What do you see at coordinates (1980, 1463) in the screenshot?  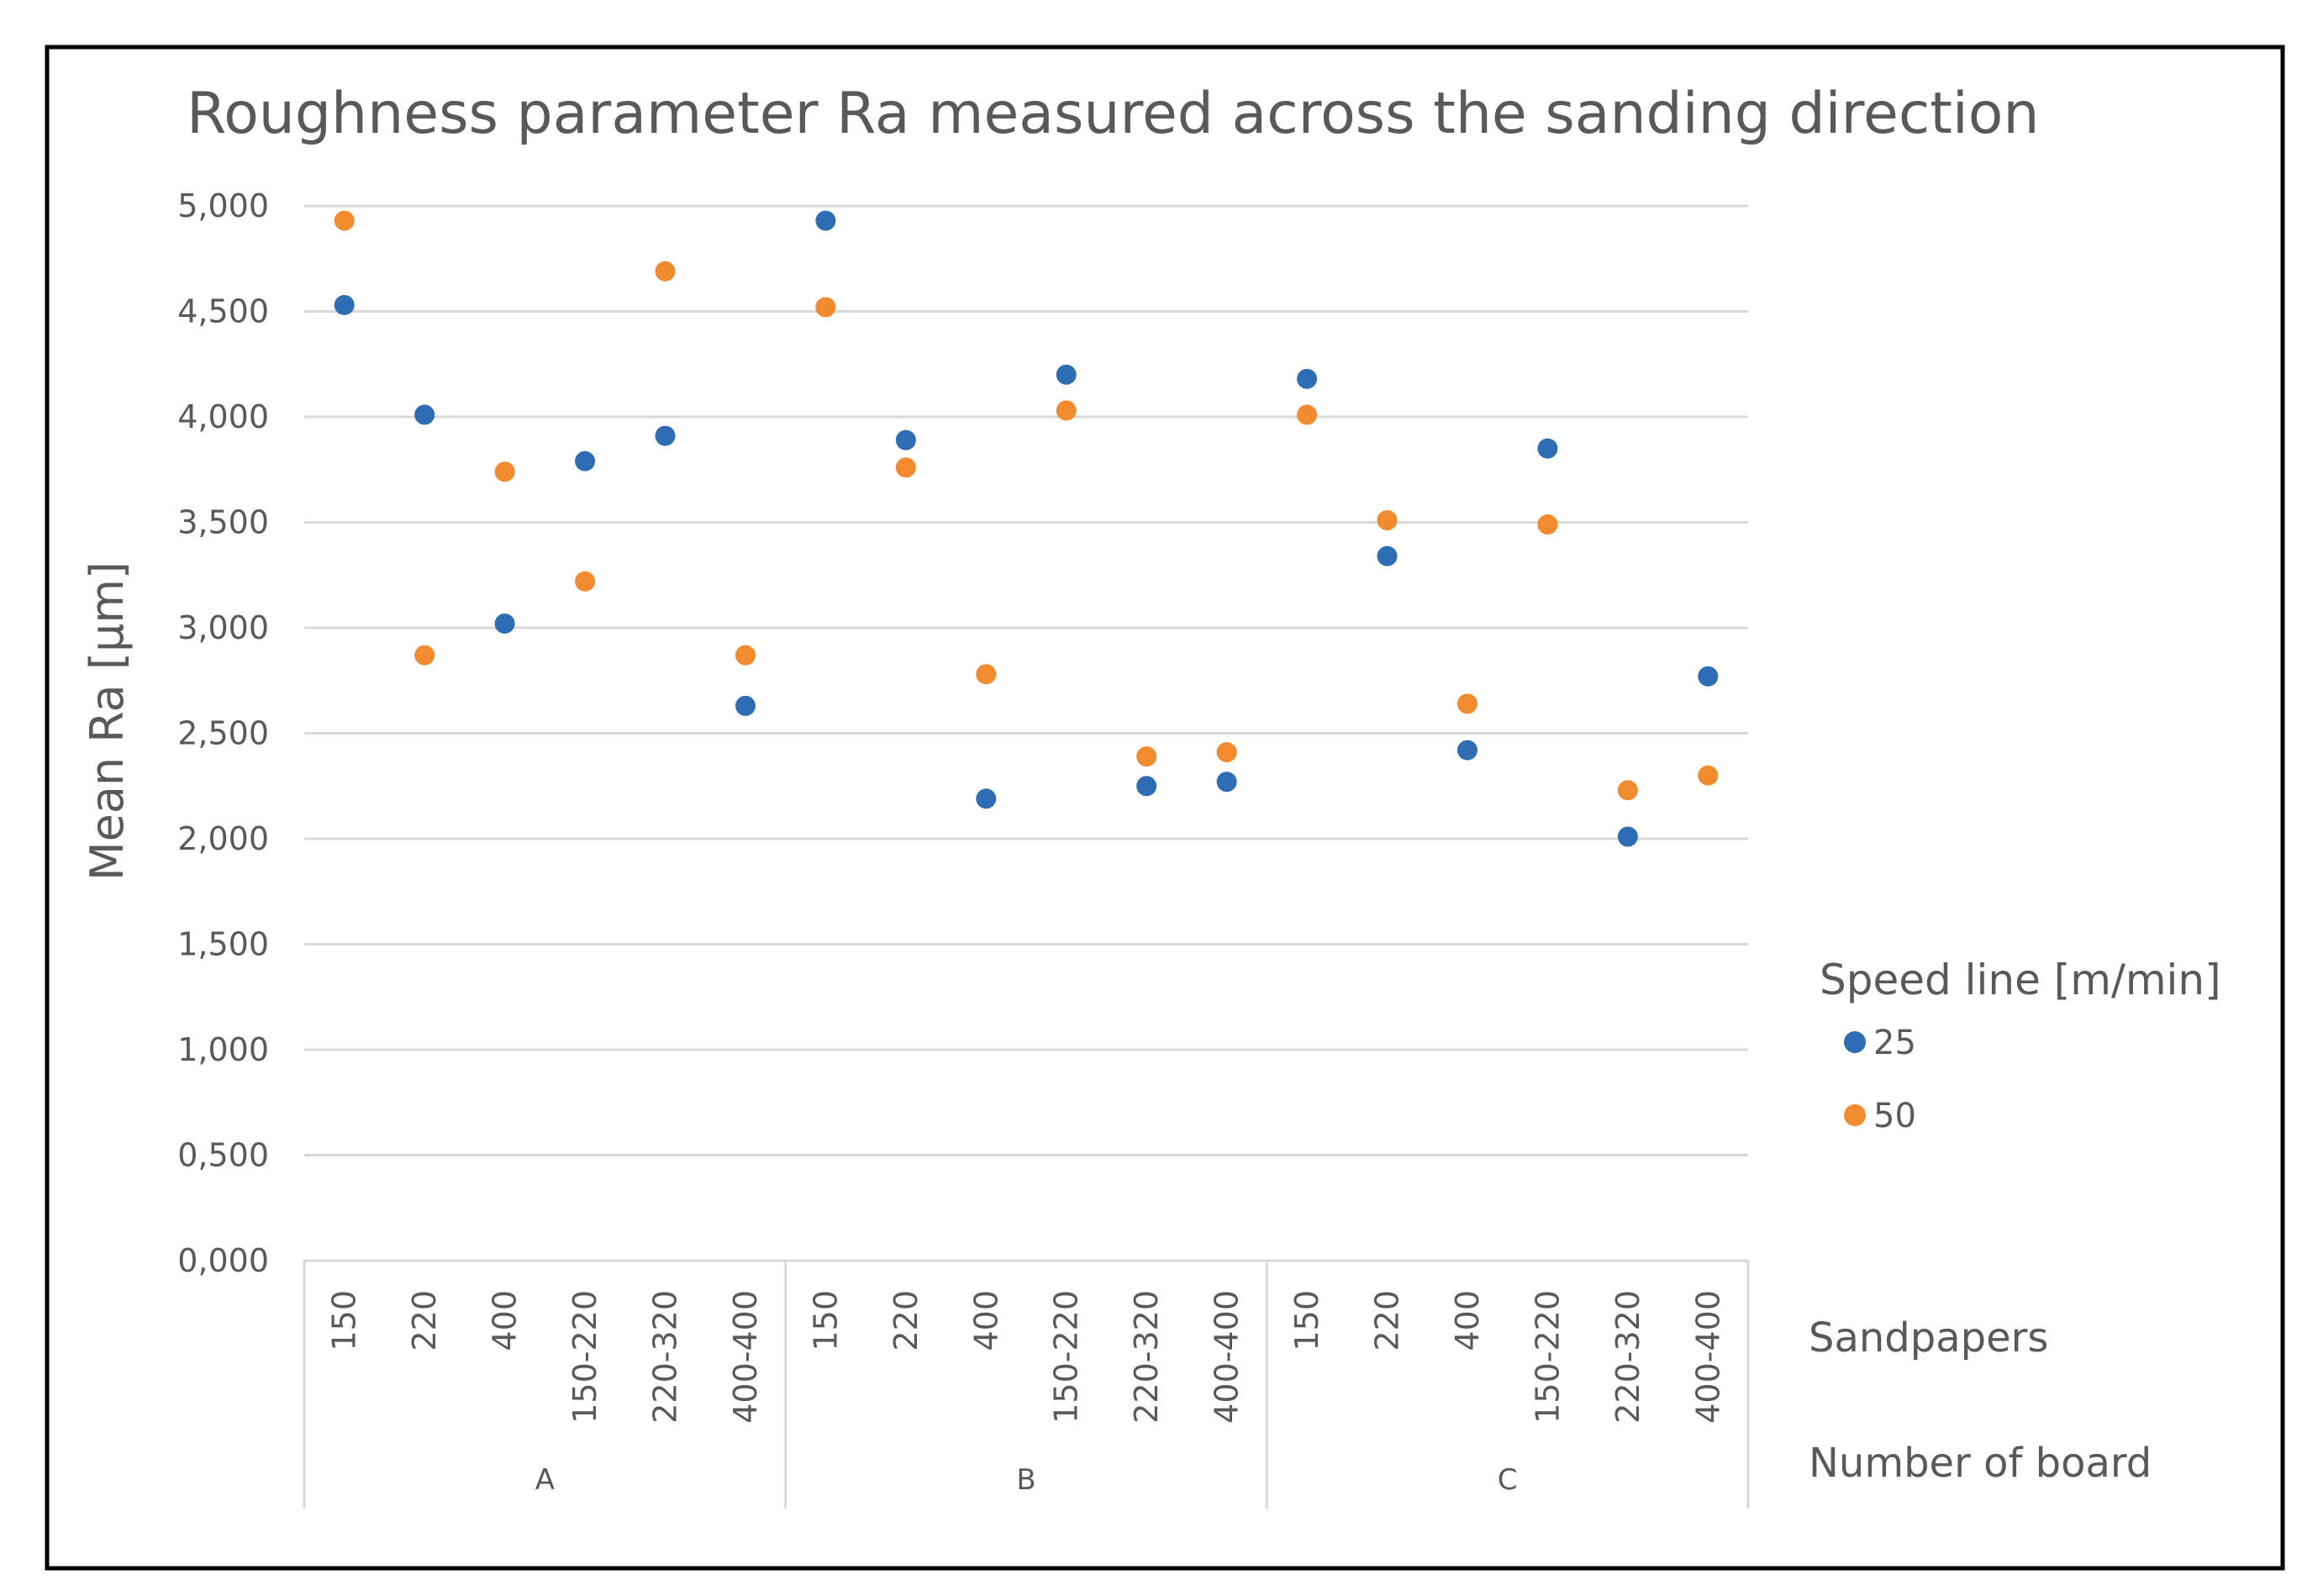 I see `x-axis-label-number-of-board: Number of board` at bounding box center [1980, 1463].